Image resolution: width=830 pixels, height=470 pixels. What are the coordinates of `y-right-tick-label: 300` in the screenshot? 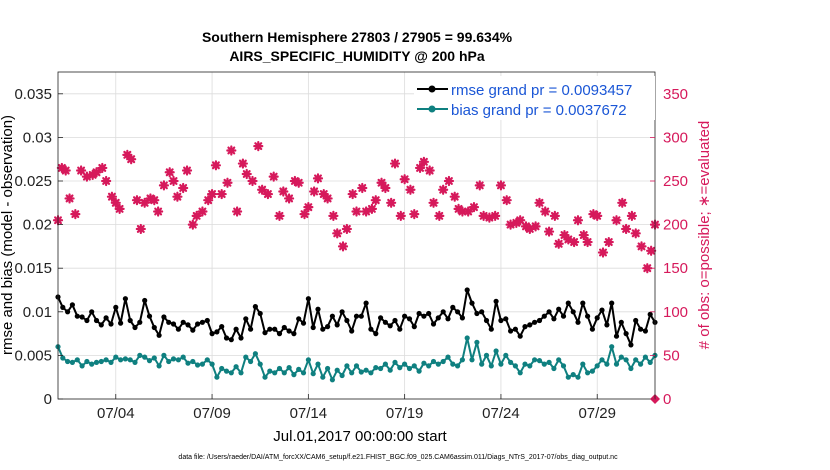 It's located at (675, 137).